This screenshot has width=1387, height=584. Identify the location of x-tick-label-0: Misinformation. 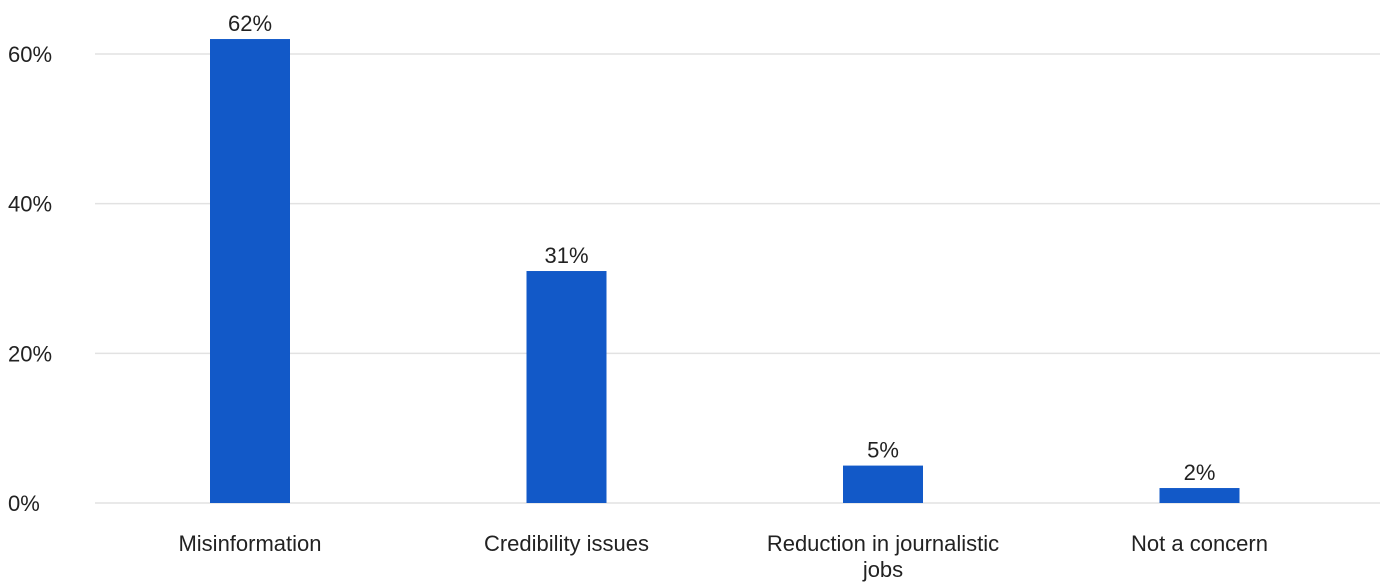
(249, 543).